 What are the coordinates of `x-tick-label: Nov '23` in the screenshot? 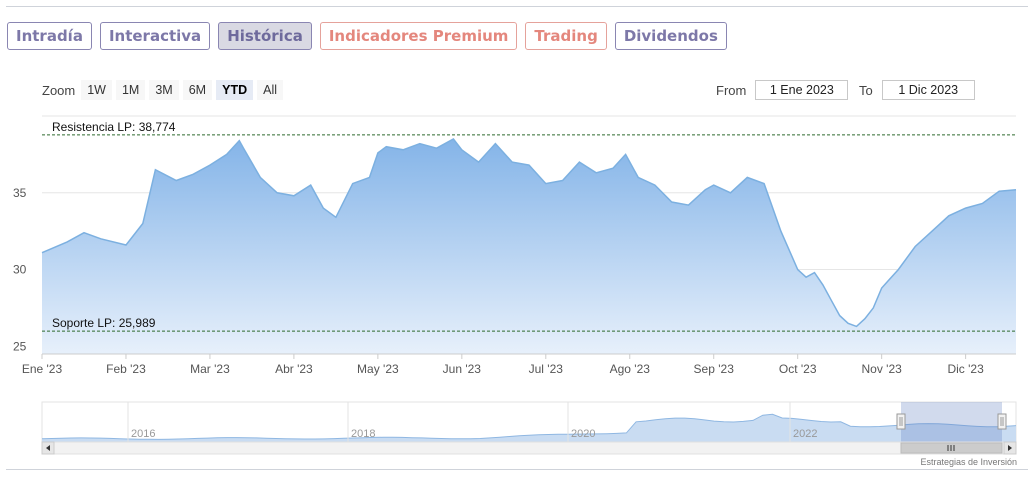 It's located at (881, 369).